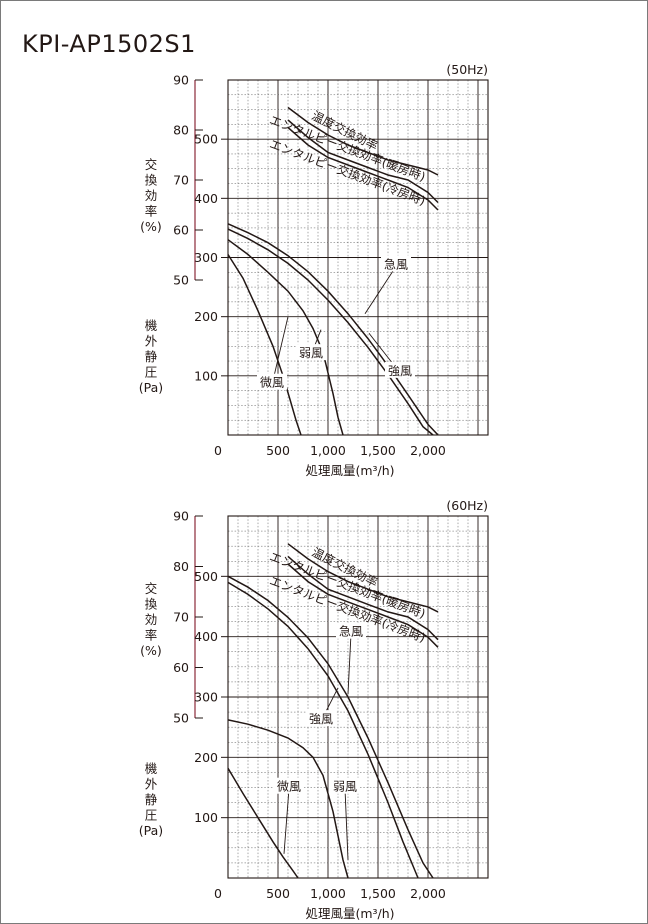 The height and width of the screenshot is (924, 648). Describe the element at coordinates (467, 69) in the screenshot. I see `frequency-label: (50Hz)` at that location.